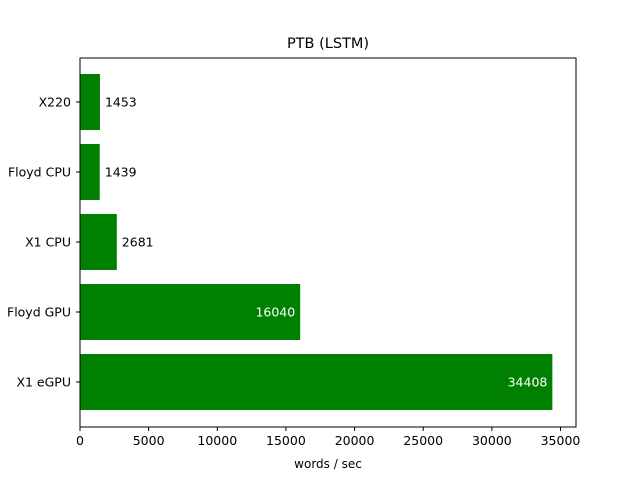 This screenshot has height=480, width=640. Describe the element at coordinates (190, 312) in the screenshot. I see `bar-floyd-gpu` at that location.